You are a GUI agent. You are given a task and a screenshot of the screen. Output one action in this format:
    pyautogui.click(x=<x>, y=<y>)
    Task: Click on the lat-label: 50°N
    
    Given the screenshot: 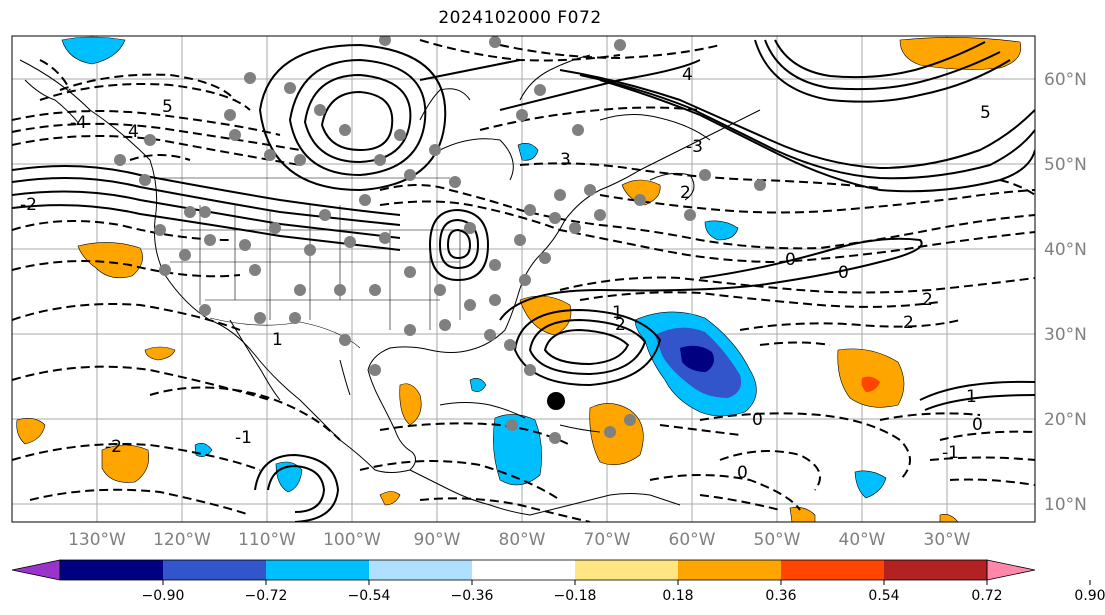 What is the action you would take?
    pyautogui.click(x=1065, y=165)
    